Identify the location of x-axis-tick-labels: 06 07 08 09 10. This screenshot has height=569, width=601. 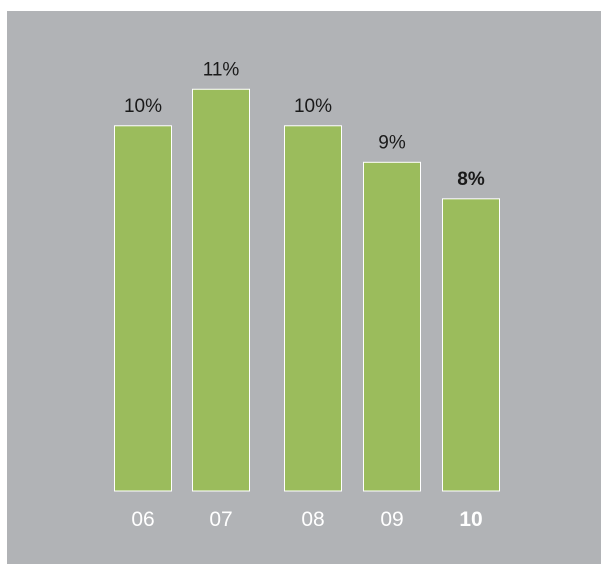
(306, 519).